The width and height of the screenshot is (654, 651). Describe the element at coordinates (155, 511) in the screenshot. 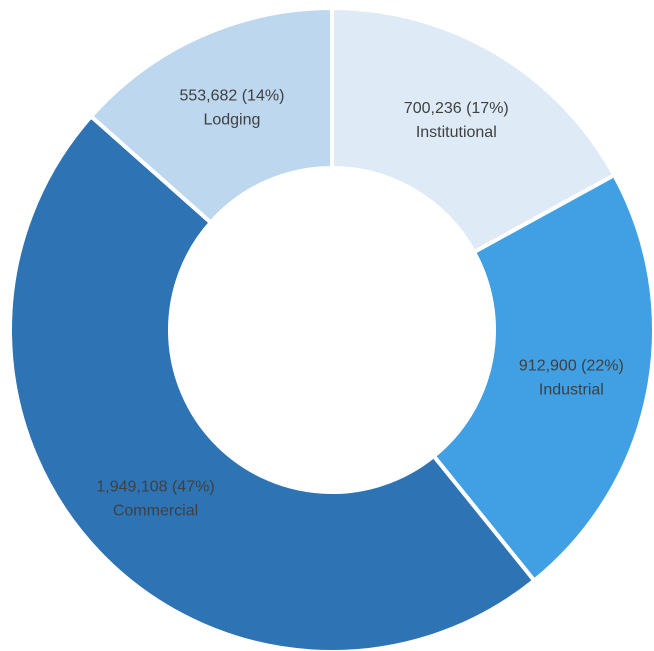

I see `category-label: Commercial` at that location.